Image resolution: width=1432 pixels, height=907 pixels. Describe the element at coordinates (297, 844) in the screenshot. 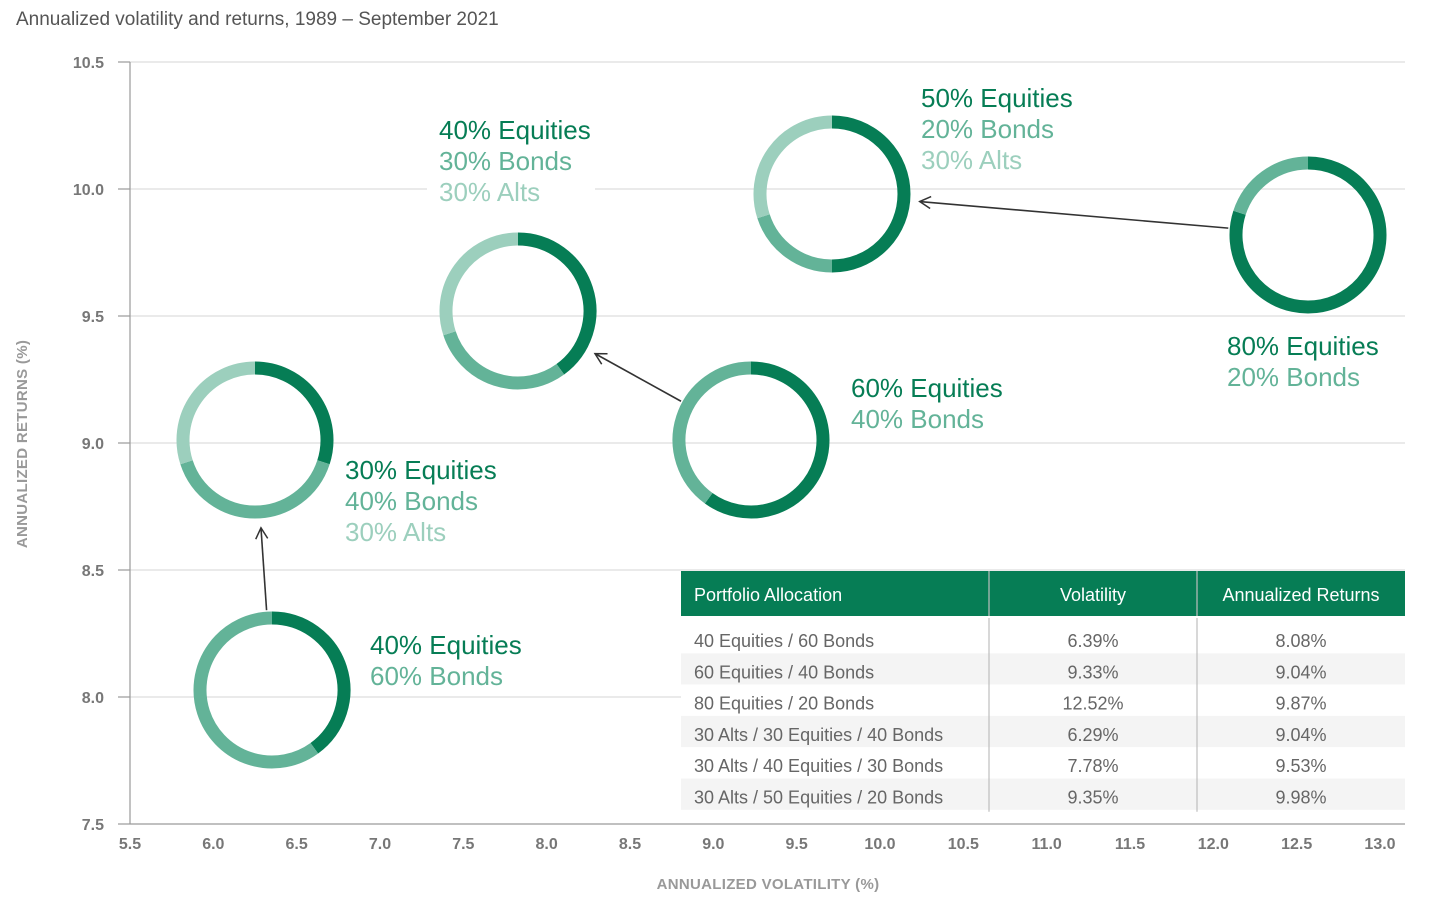

I see `x-tick-label: 6.5` at that location.